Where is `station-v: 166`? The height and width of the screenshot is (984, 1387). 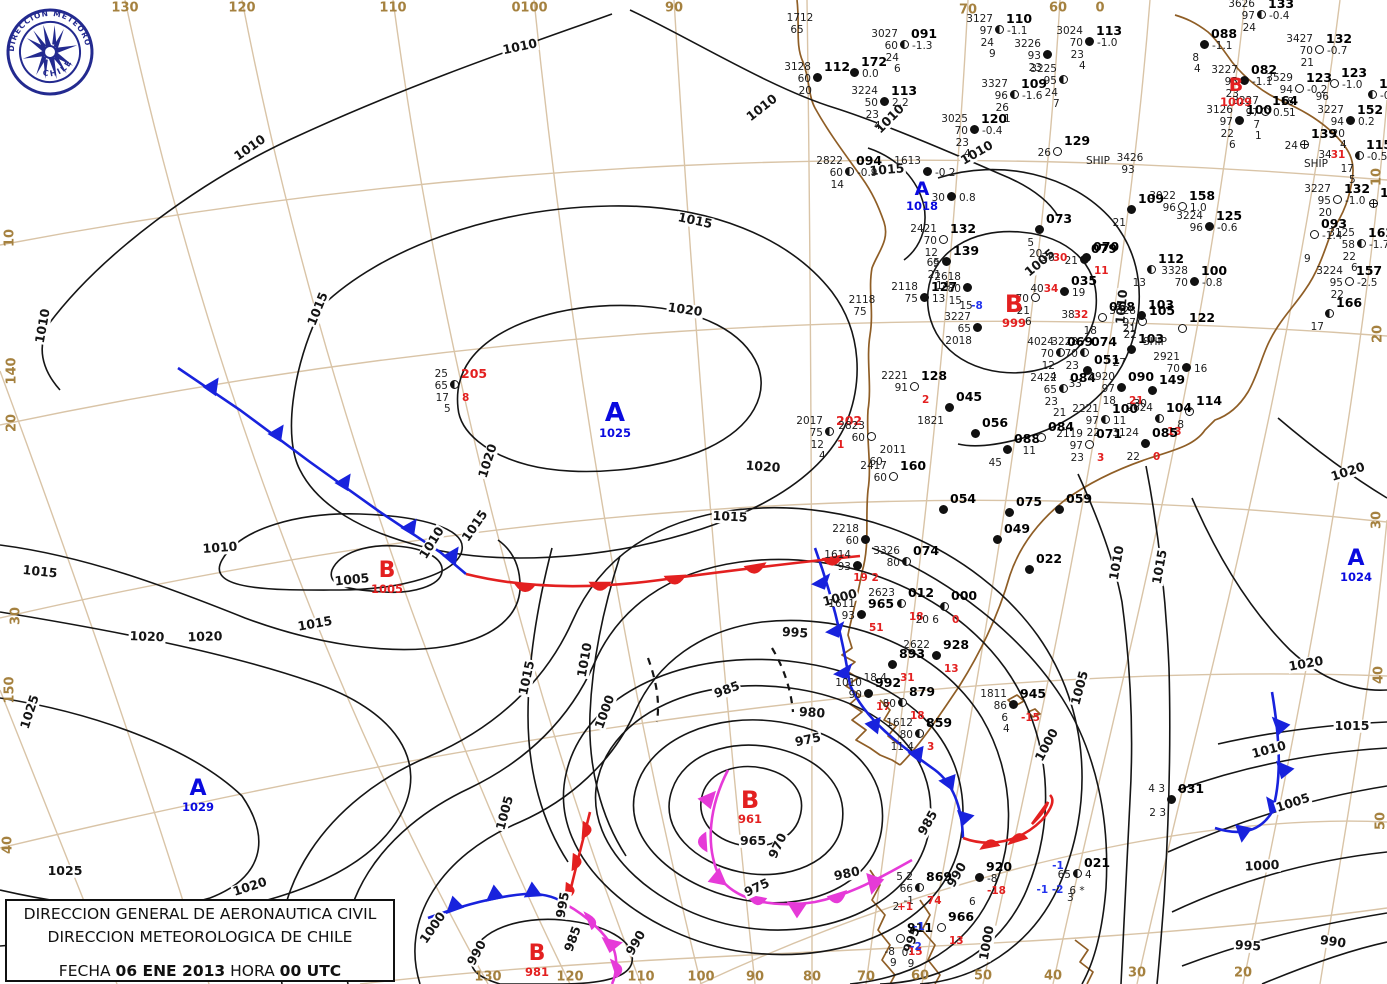
station-v: 166 is located at coordinates (1349, 302).